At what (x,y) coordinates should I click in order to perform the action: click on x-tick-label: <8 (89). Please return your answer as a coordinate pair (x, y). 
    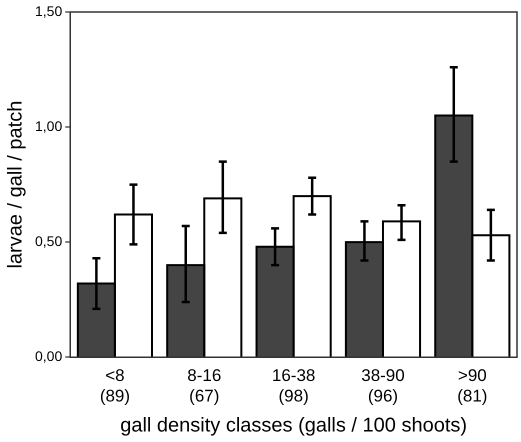
    Looking at the image, I should click on (115, 386).